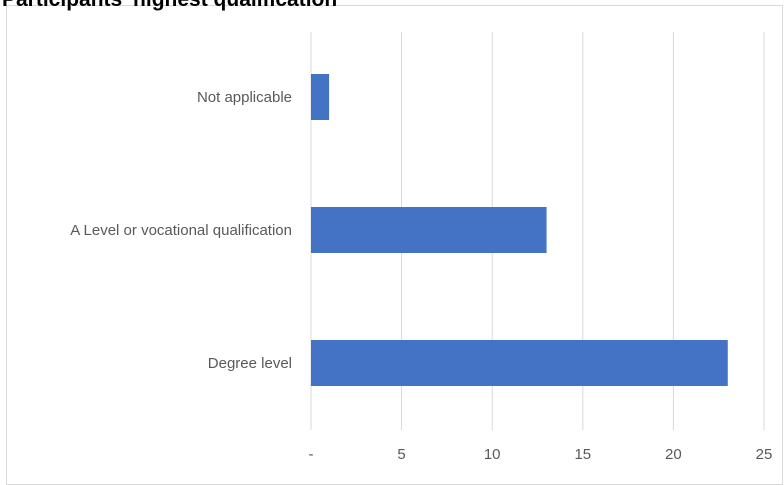  What do you see at coordinates (250, 363) in the screenshot?
I see `category-label: Degree level` at bounding box center [250, 363].